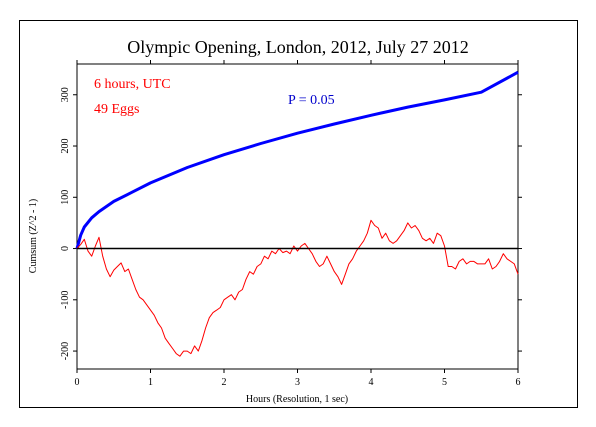  Describe the element at coordinates (132, 84) in the screenshot. I see `duration-annotation: 6 hours, UTC` at that location.